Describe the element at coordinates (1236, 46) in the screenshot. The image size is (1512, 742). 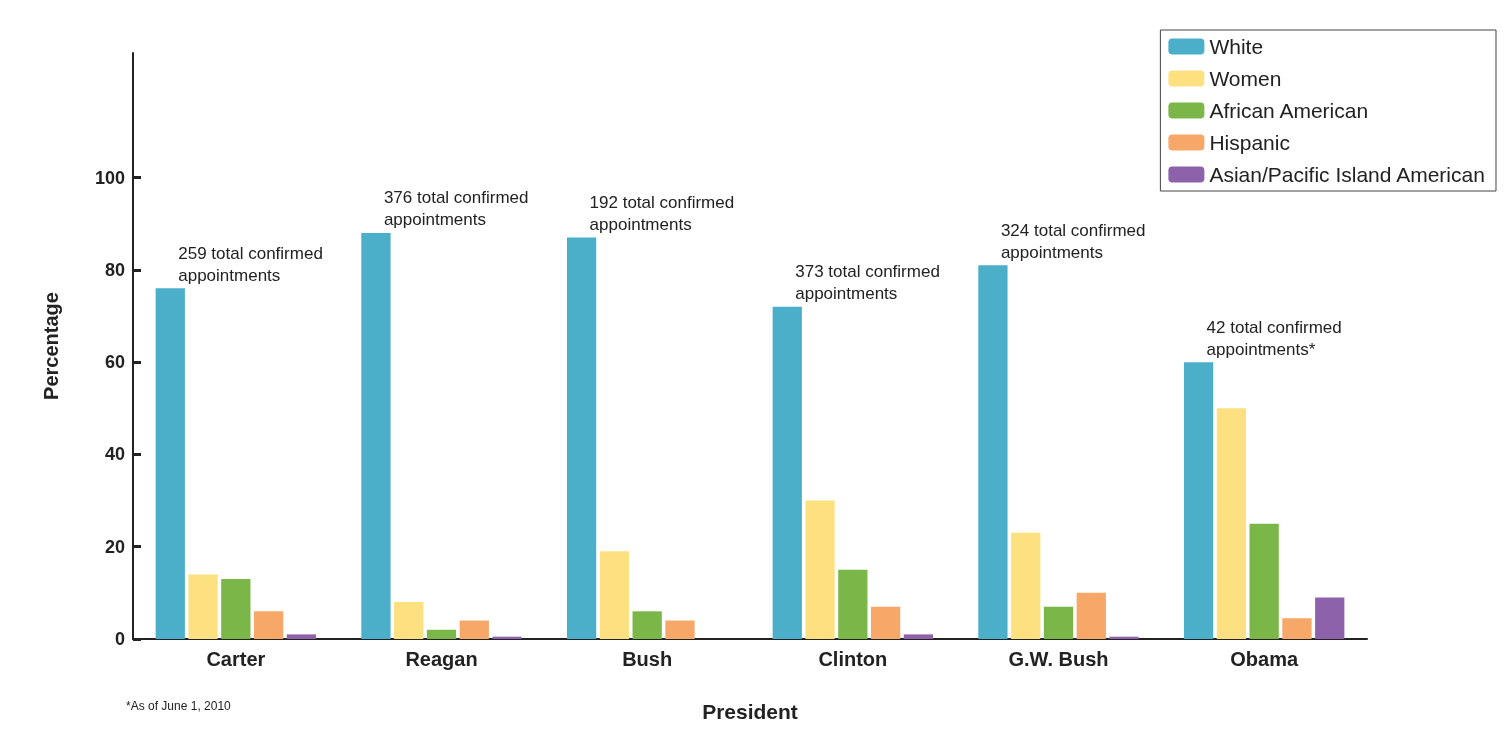
I see `legend-label: White` at that location.